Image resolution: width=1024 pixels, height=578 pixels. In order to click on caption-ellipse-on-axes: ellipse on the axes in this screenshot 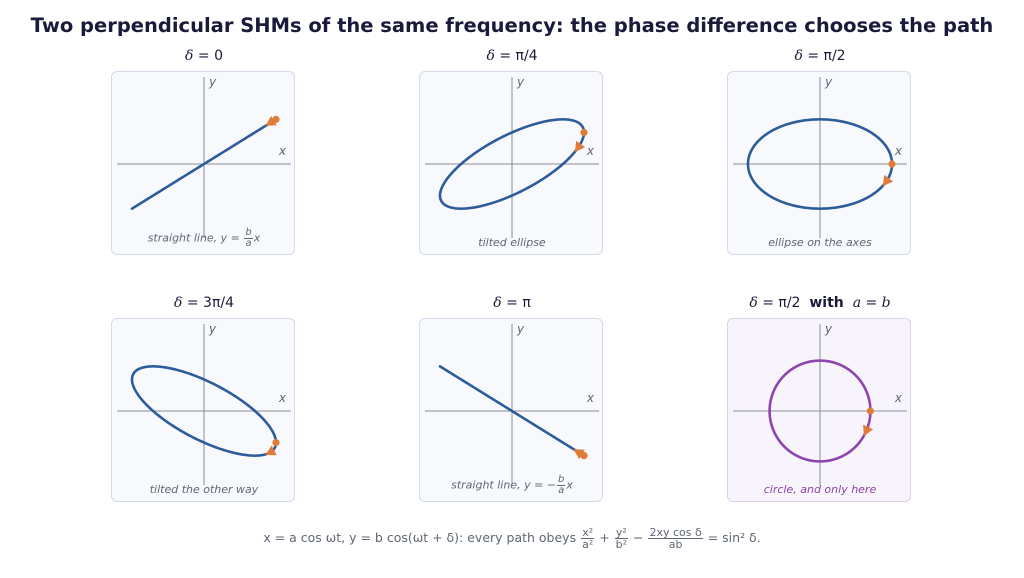, I will do `click(820, 242)`.